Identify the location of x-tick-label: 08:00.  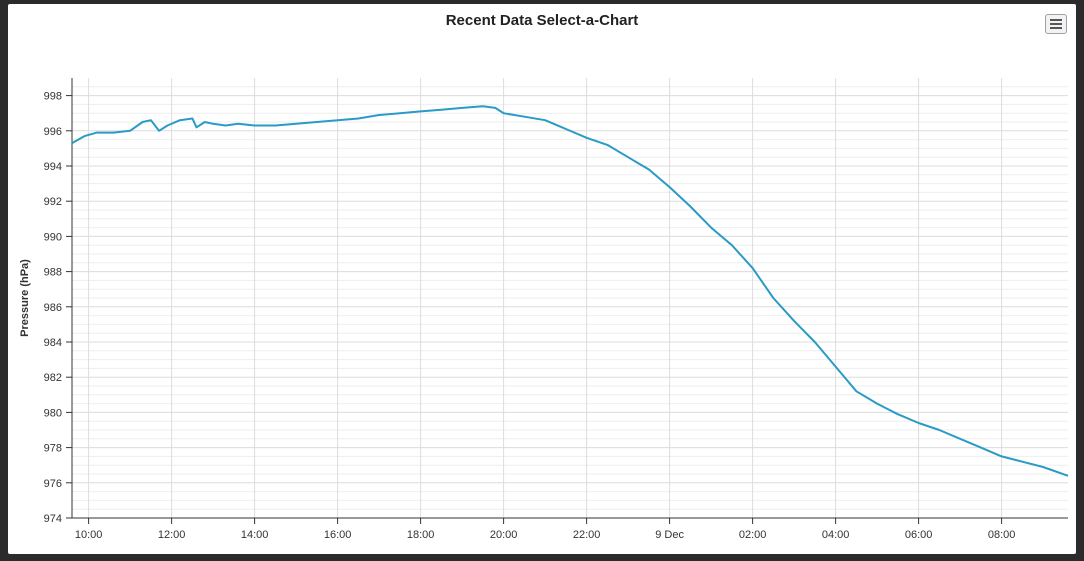
(1002, 535).